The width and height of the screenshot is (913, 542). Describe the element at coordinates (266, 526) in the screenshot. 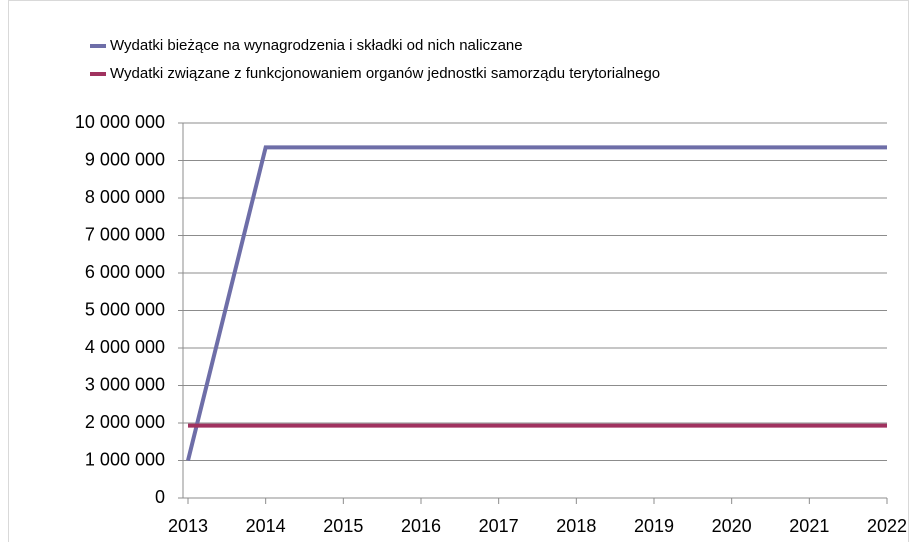

I see `x-tick-label: 2014` at that location.